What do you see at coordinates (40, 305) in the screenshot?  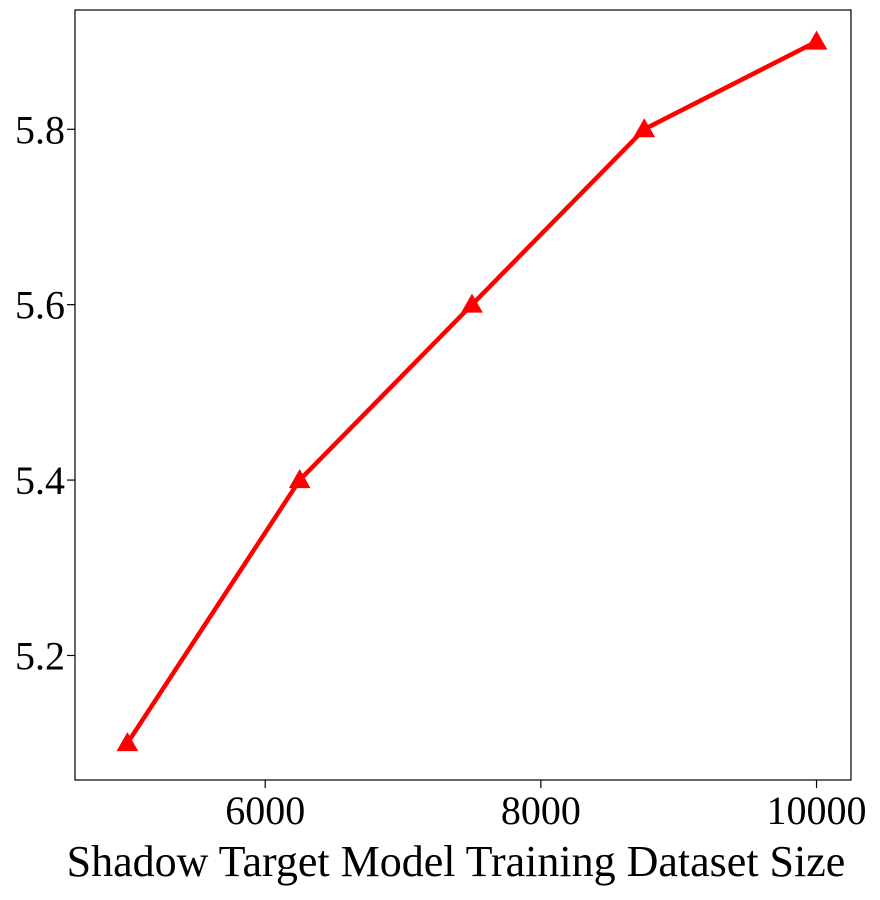 I see `y-tick-label: 5.6` at bounding box center [40, 305].